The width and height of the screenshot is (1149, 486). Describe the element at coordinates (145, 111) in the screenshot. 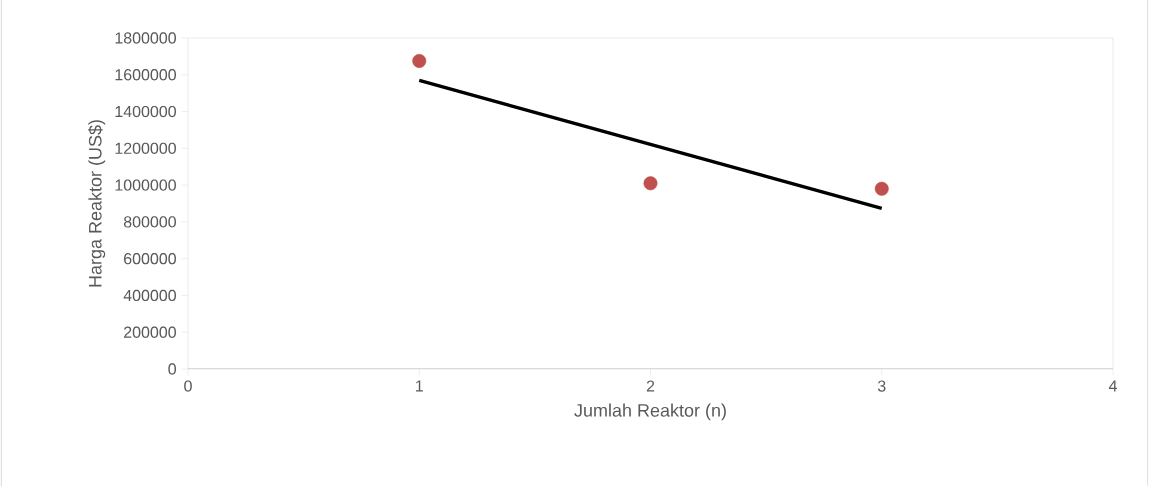

I see `y-tick-label: 1400000` at that location.